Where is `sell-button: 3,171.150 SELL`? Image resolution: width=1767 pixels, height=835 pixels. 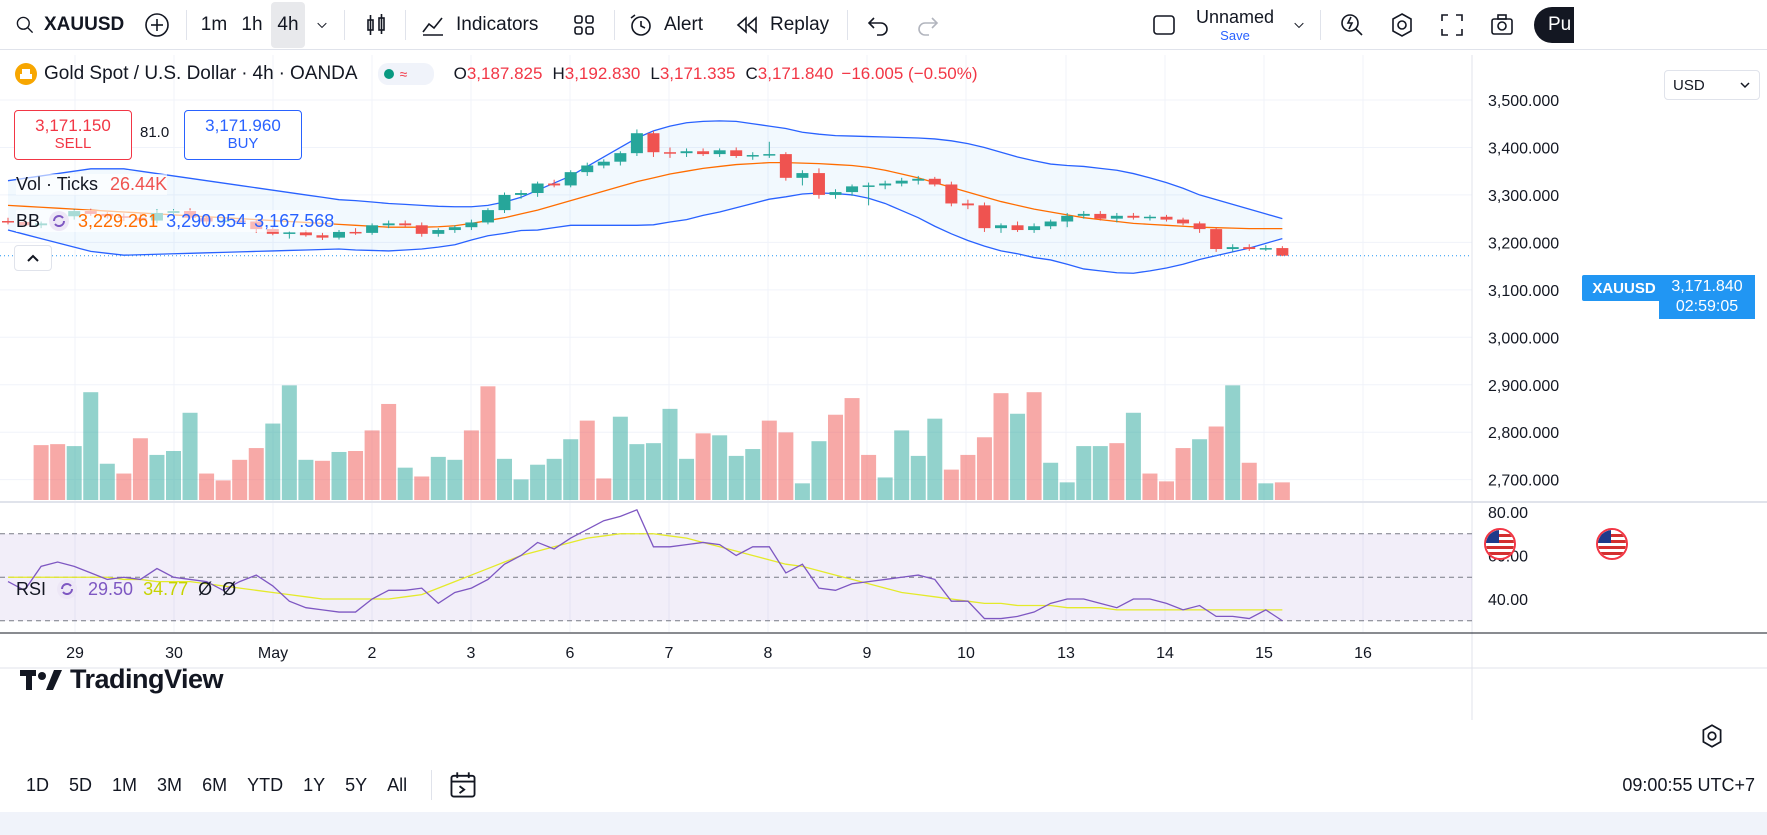 sell-button: 3,171.150 SELL is located at coordinates (73, 135).